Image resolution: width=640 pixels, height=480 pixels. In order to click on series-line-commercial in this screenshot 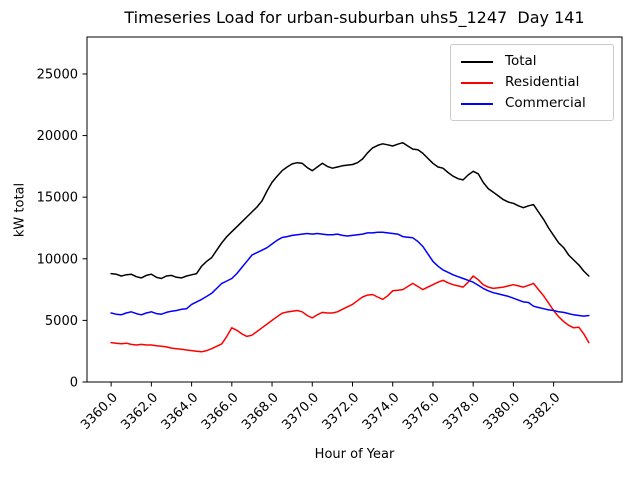, I will do `click(350, 274)`.